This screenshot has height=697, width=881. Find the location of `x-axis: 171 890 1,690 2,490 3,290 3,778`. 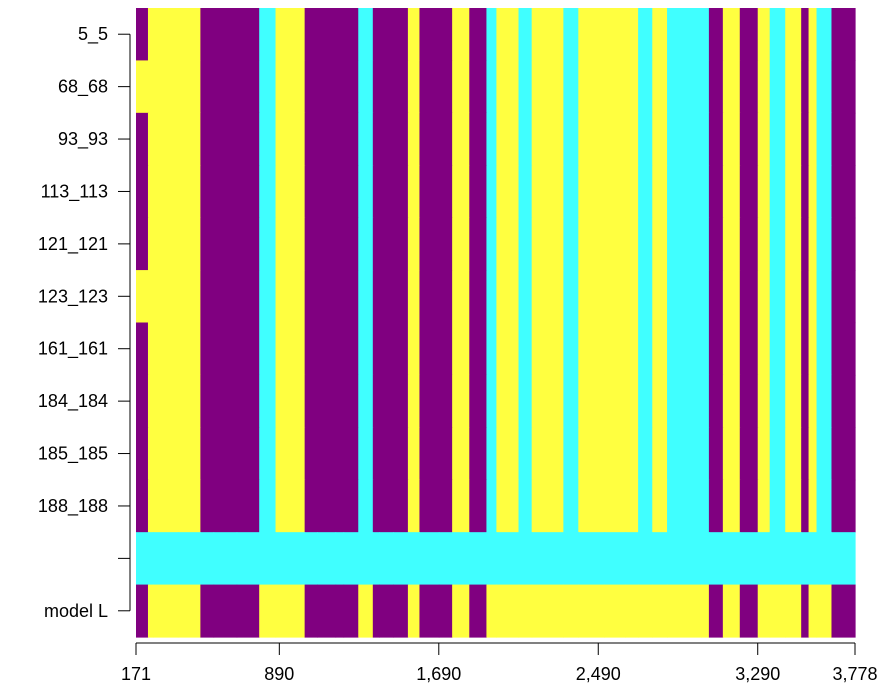

x-axis: 171 890 1,690 2,490 3,290 3,778 is located at coordinates (499, 663).